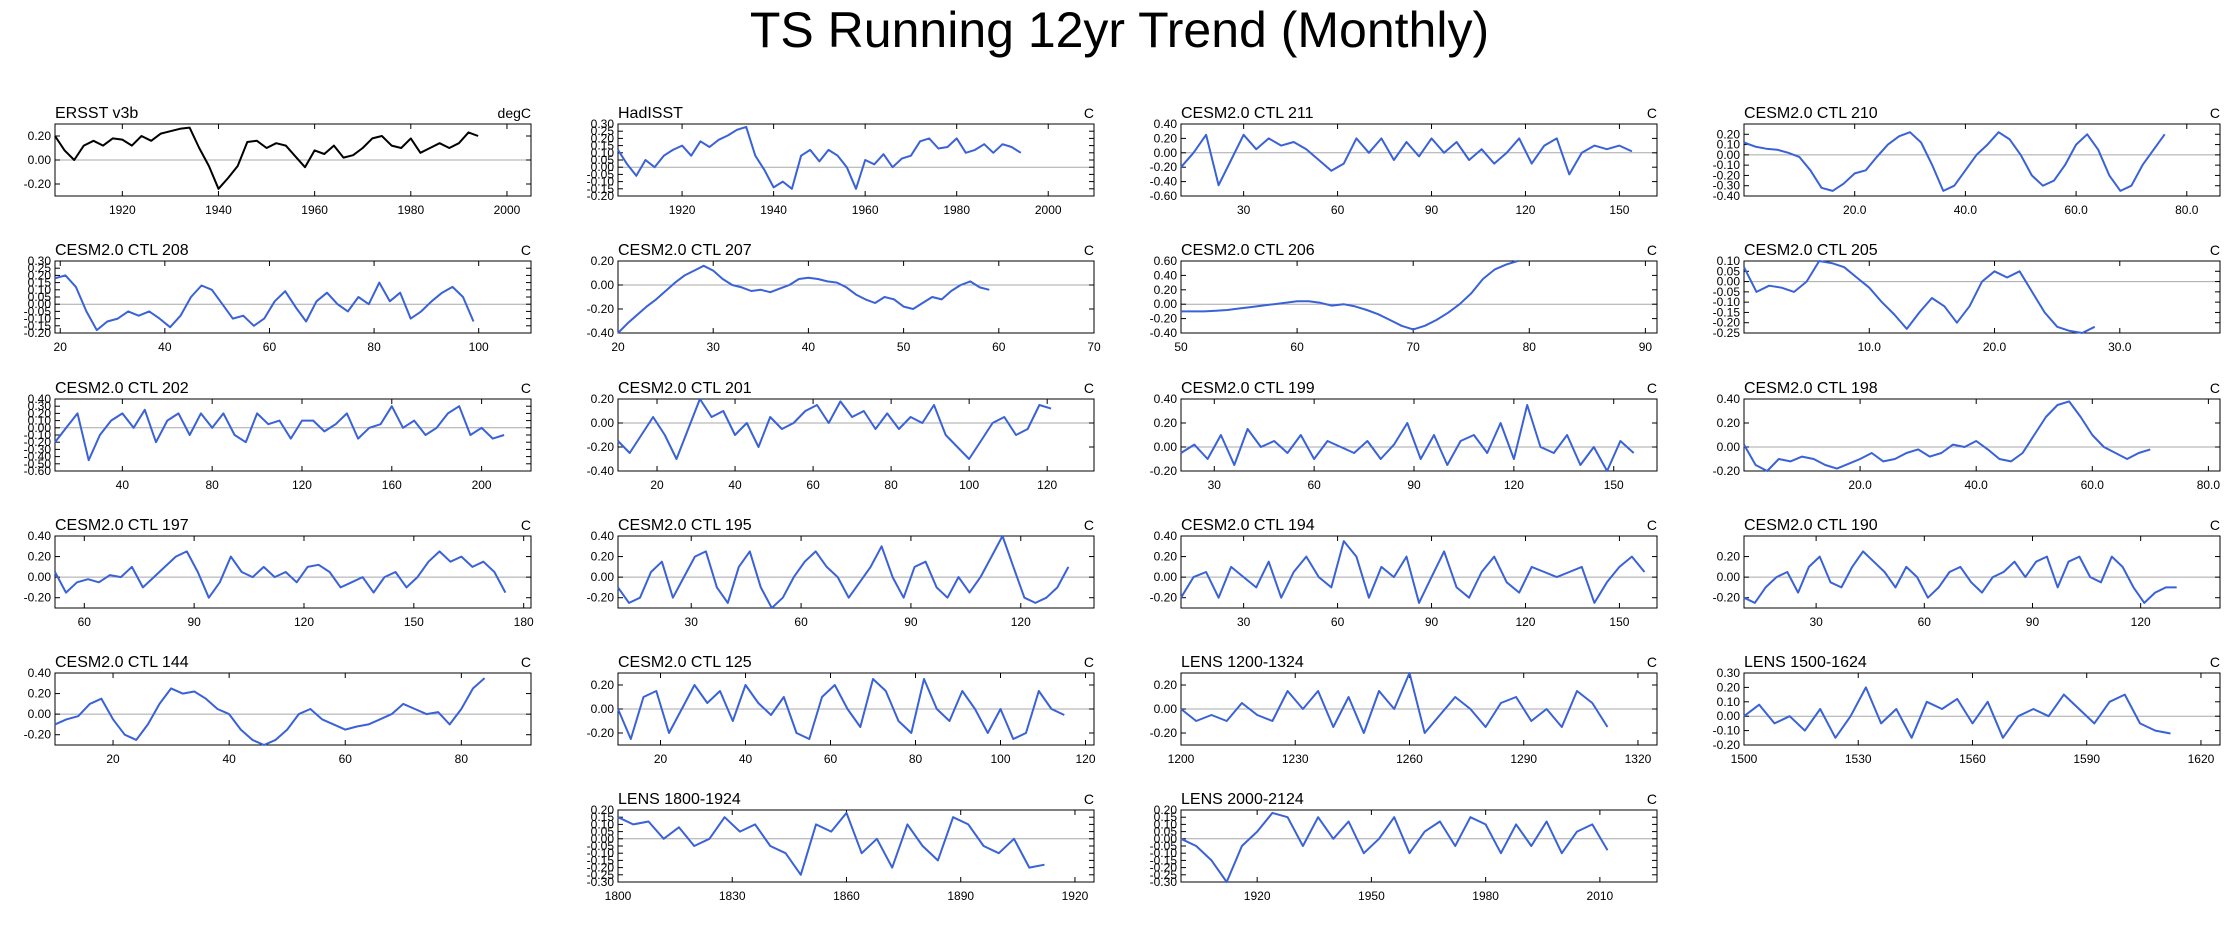 The width and height of the screenshot is (2239, 936). I want to click on x-tick-label: 40, so click(123, 485).